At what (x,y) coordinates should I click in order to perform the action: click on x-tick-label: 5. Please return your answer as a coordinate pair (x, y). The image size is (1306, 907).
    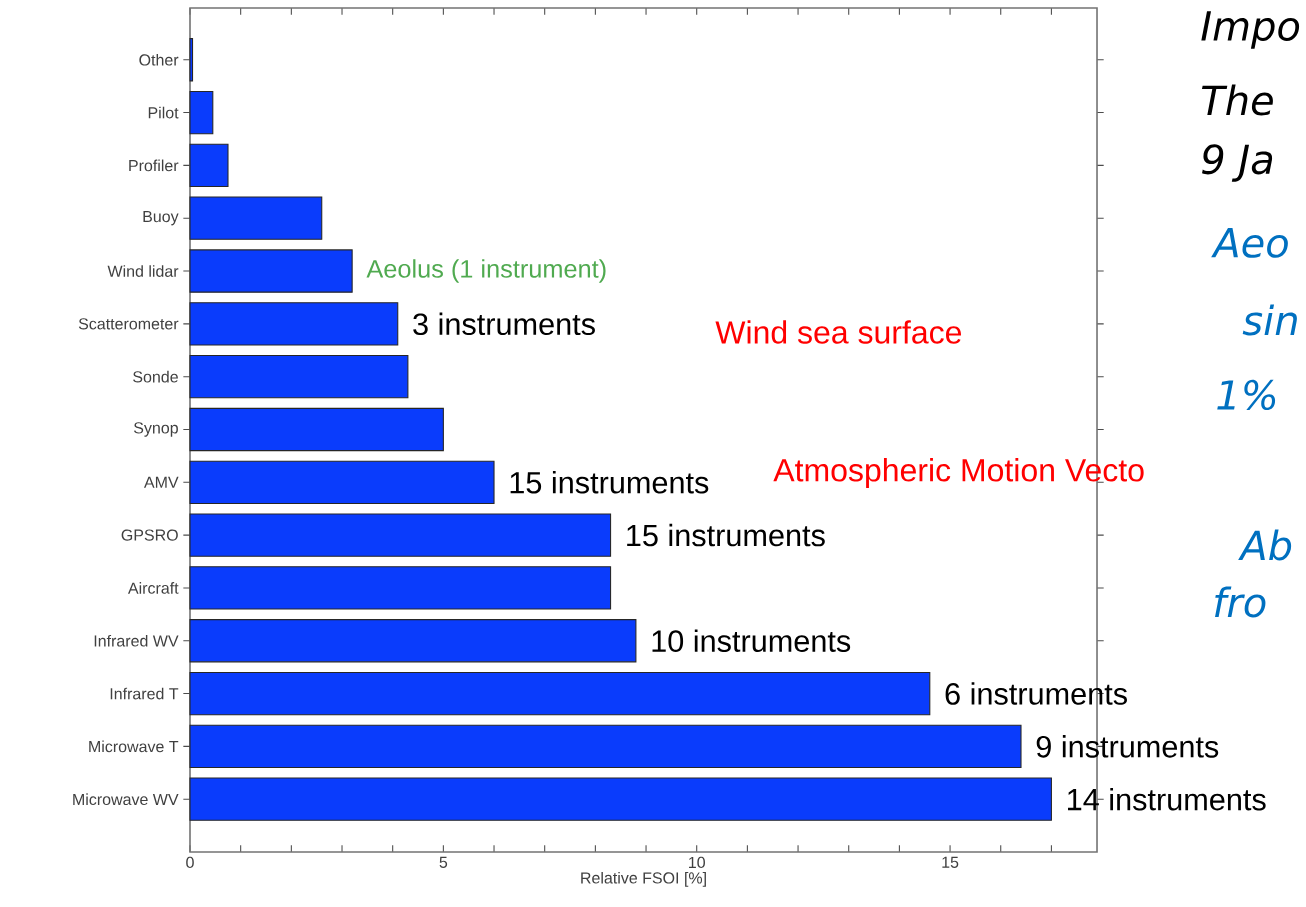
    Looking at the image, I should click on (443, 862).